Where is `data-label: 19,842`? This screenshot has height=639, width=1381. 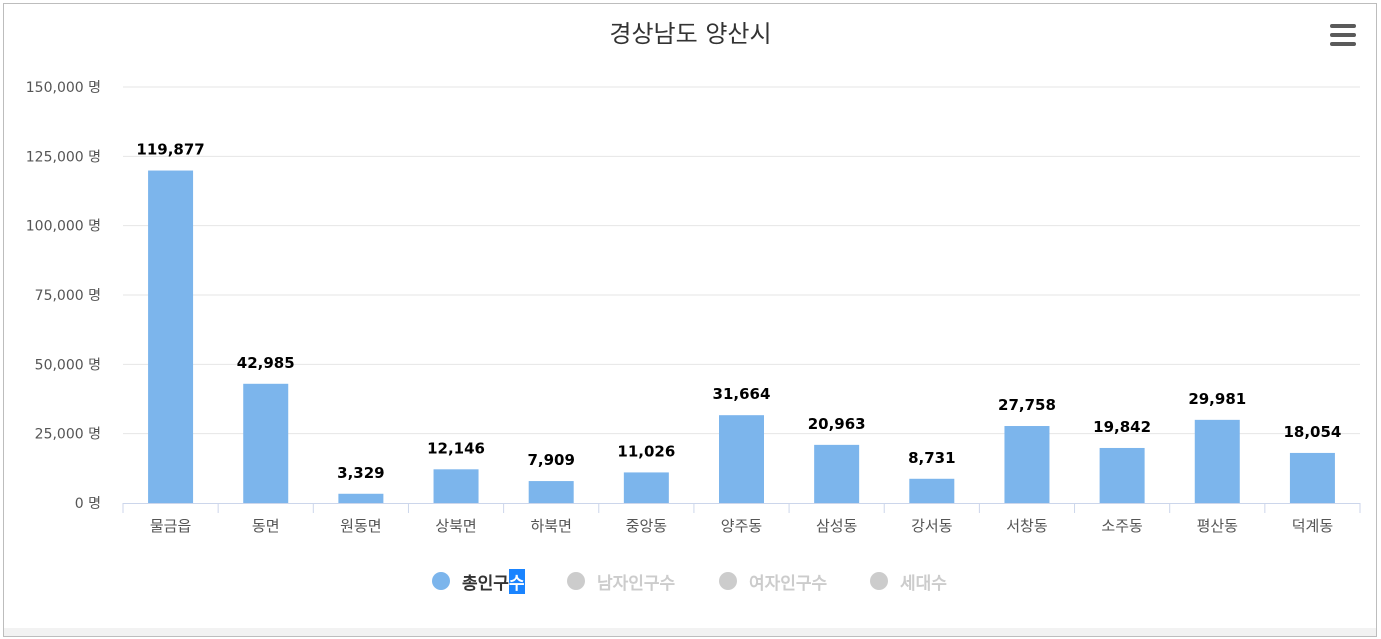 data-label: 19,842 is located at coordinates (1122, 427).